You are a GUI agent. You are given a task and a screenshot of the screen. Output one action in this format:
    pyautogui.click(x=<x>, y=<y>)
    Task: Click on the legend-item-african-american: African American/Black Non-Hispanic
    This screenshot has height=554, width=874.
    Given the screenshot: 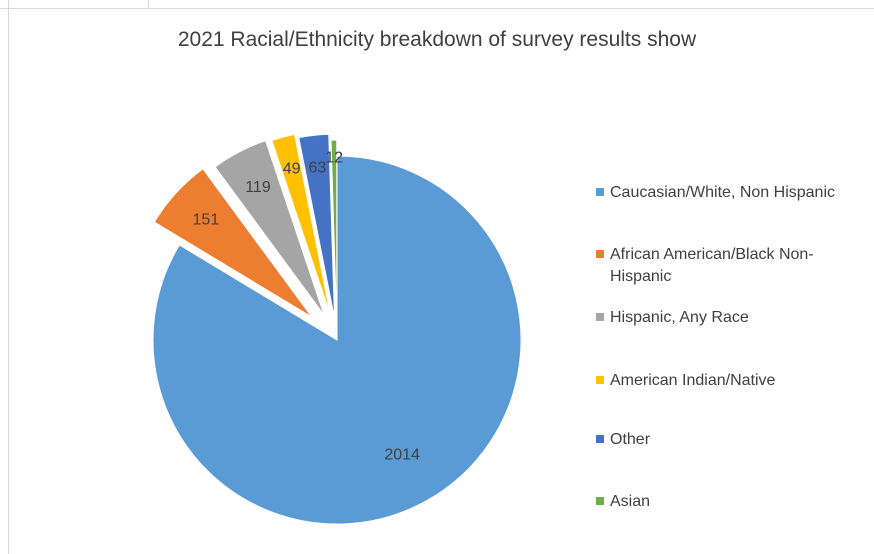 What is the action you would take?
    pyautogui.click(x=728, y=266)
    